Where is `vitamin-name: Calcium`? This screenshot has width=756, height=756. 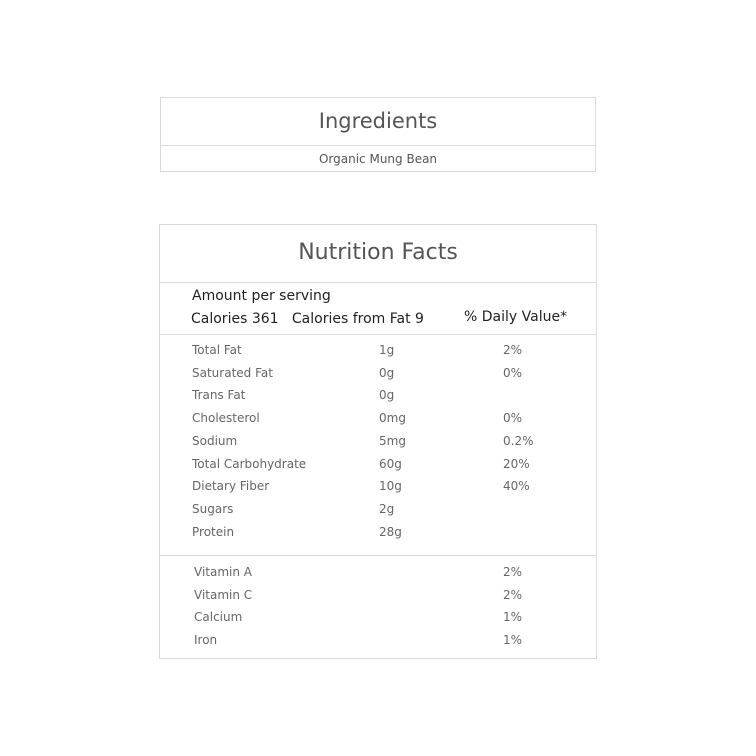 vitamin-name: Calcium is located at coordinates (218, 617).